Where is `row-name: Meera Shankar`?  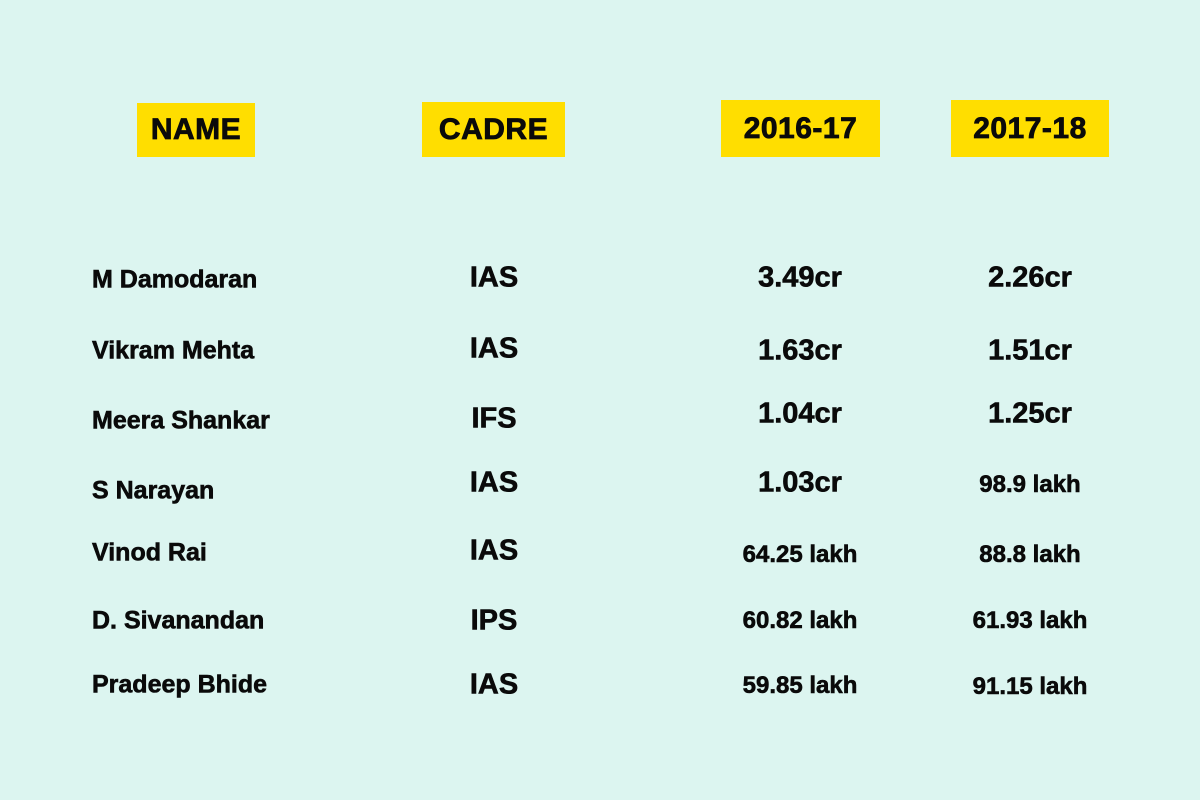
row-name: Meera Shankar is located at coordinates (181, 420).